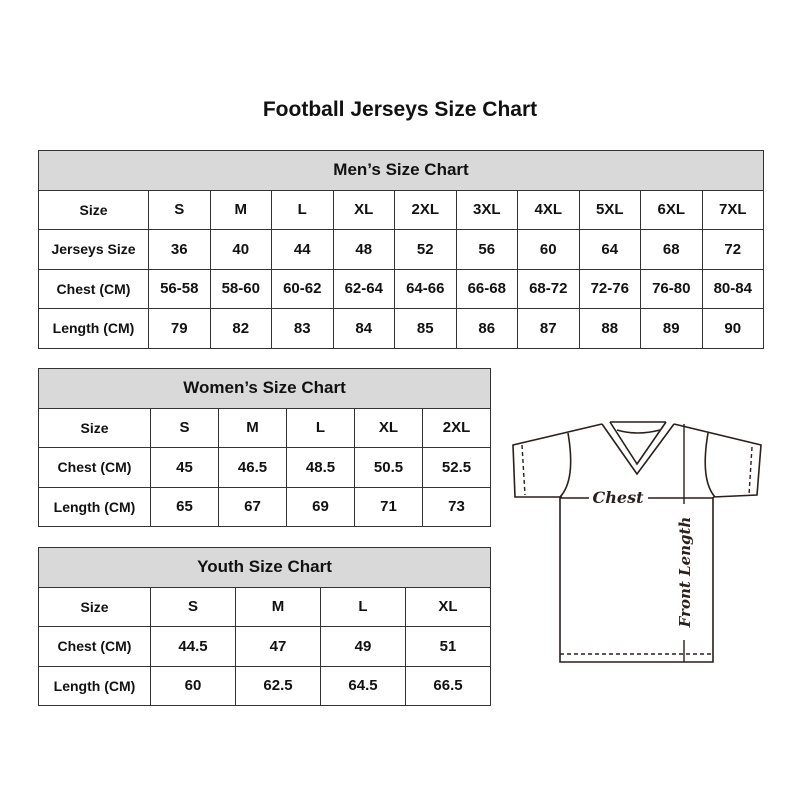 The width and height of the screenshot is (800, 800). What do you see at coordinates (252, 506) in the screenshot?
I see `table-cell: 67` at bounding box center [252, 506].